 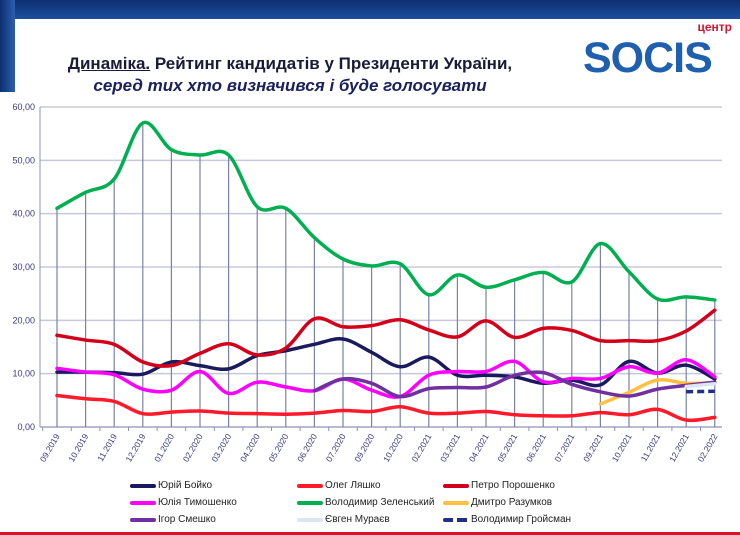 What do you see at coordinates (593, 448) in the screenshot?
I see `x-tick-label: 09.2021` at bounding box center [593, 448].